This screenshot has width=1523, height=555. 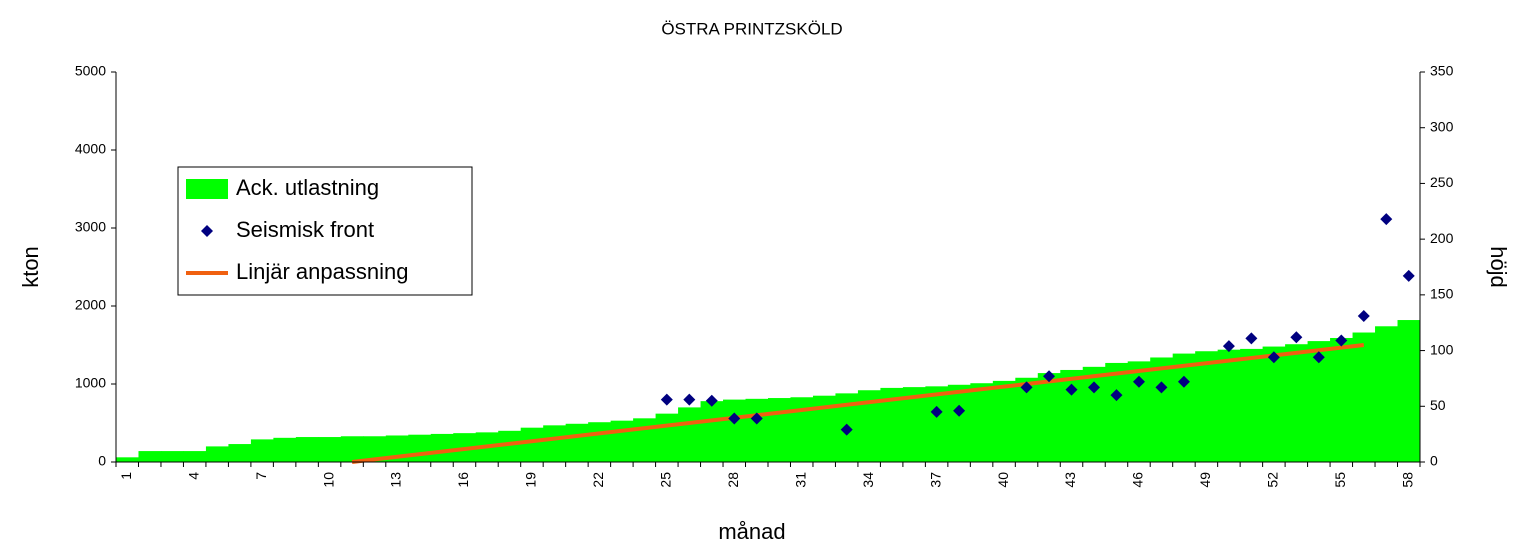 What do you see at coordinates (305, 229) in the screenshot?
I see `legend-label: Seismisk front` at bounding box center [305, 229].